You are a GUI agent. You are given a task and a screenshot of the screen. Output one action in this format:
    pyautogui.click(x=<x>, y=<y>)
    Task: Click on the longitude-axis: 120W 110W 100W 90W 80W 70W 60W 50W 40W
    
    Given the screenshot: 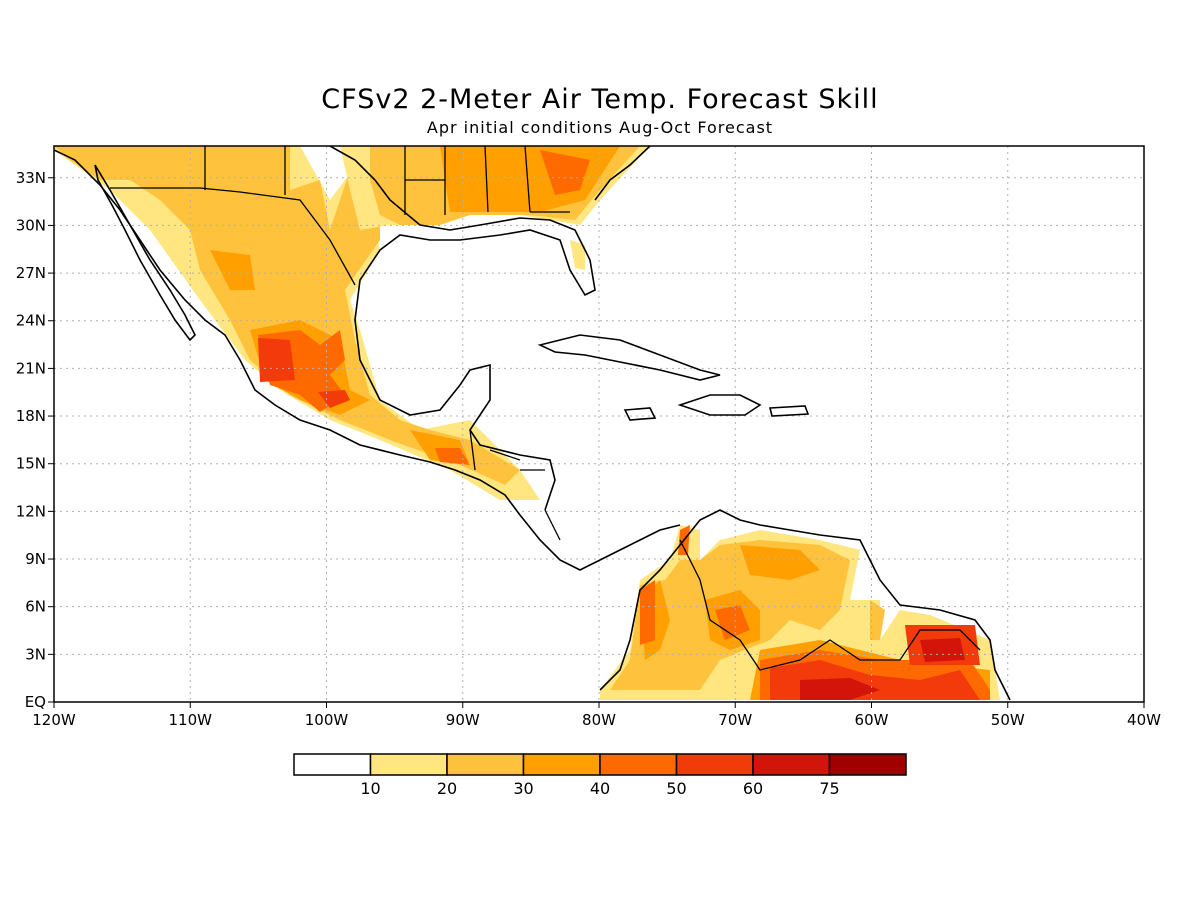 What is the action you would take?
    pyautogui.click(x=596, y=715)
    